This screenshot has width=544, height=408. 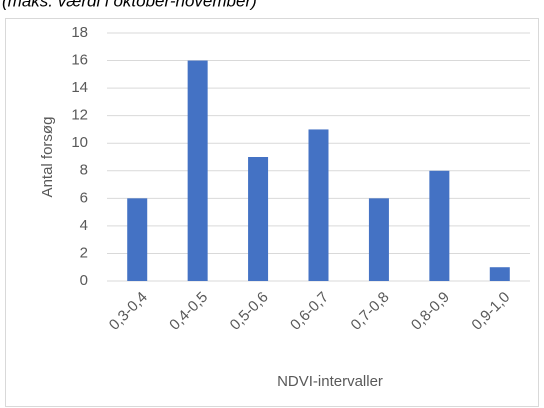 I want to click on y-tick-label: 12, so click(x=79, y=115).